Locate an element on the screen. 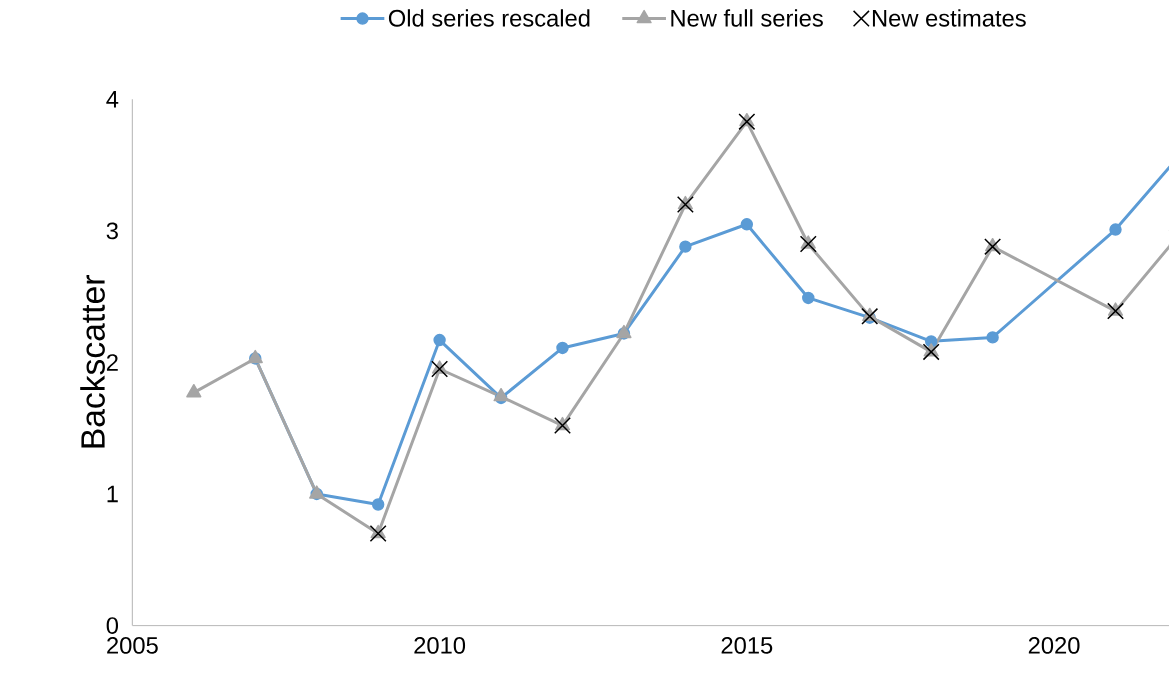 The image size is (1169, 686). y-tick-label: 3 is located at coordinates (112, 231).